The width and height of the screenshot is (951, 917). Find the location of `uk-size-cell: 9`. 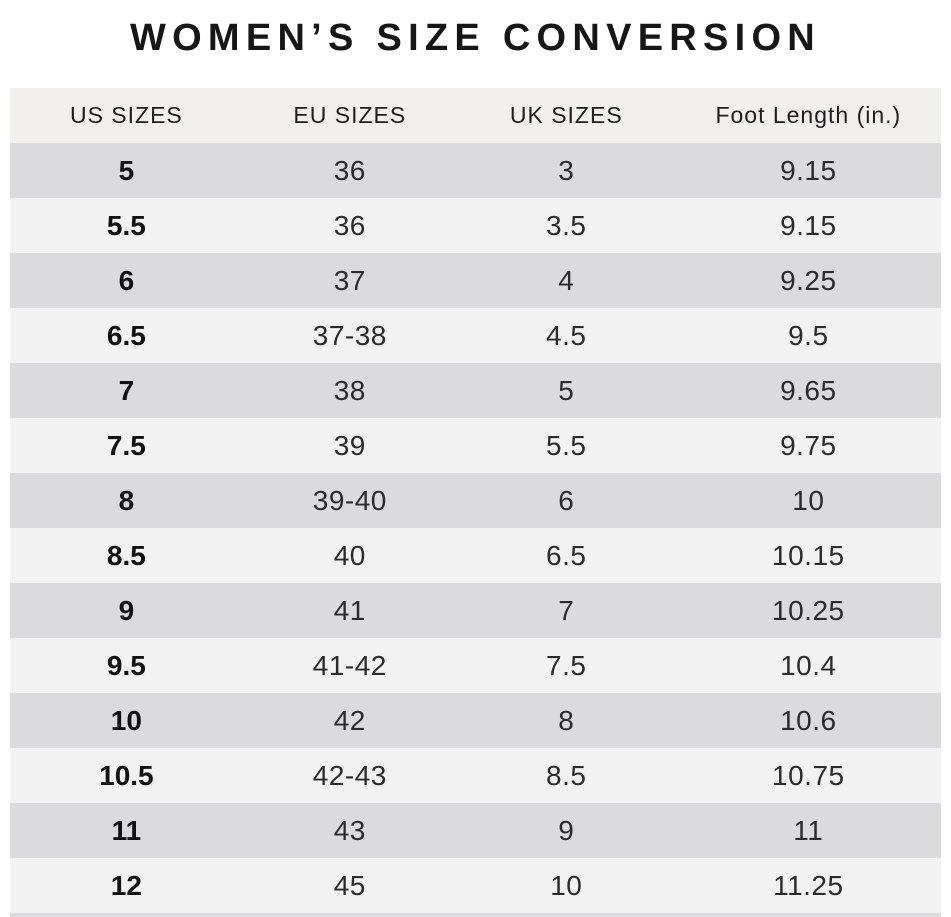

uk-size-cell: 9 is located at coordinates (566, 830).